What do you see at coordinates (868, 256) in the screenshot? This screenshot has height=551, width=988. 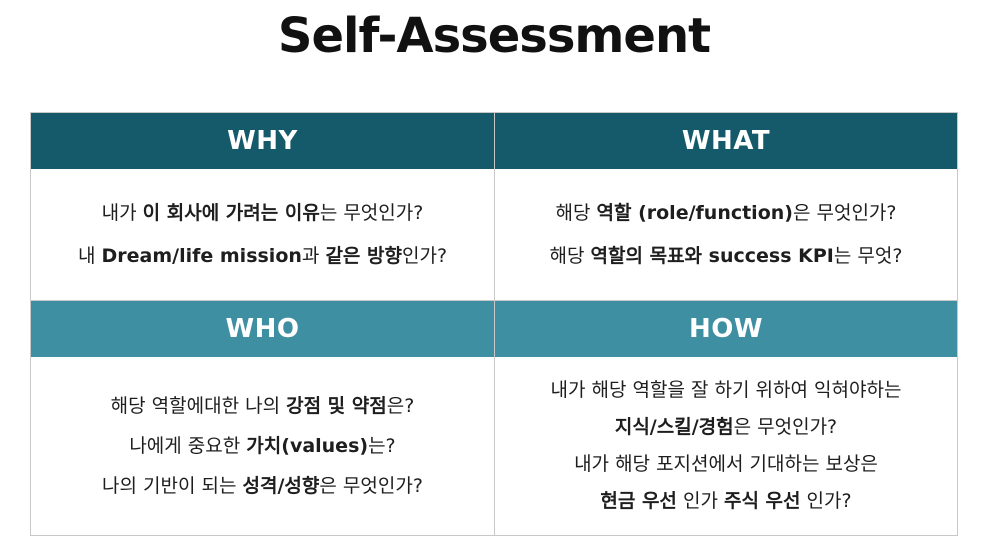 I see `question-text: 는 무엇?` at bounding box center [868, 256].